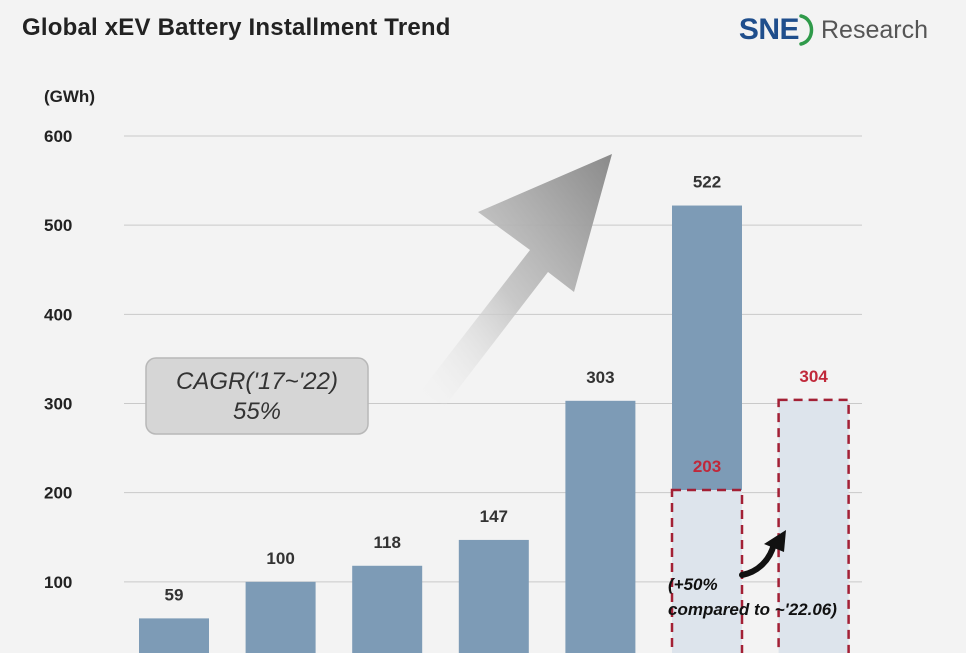  I want to click on curved-arrow-icon, so click(758, 559).